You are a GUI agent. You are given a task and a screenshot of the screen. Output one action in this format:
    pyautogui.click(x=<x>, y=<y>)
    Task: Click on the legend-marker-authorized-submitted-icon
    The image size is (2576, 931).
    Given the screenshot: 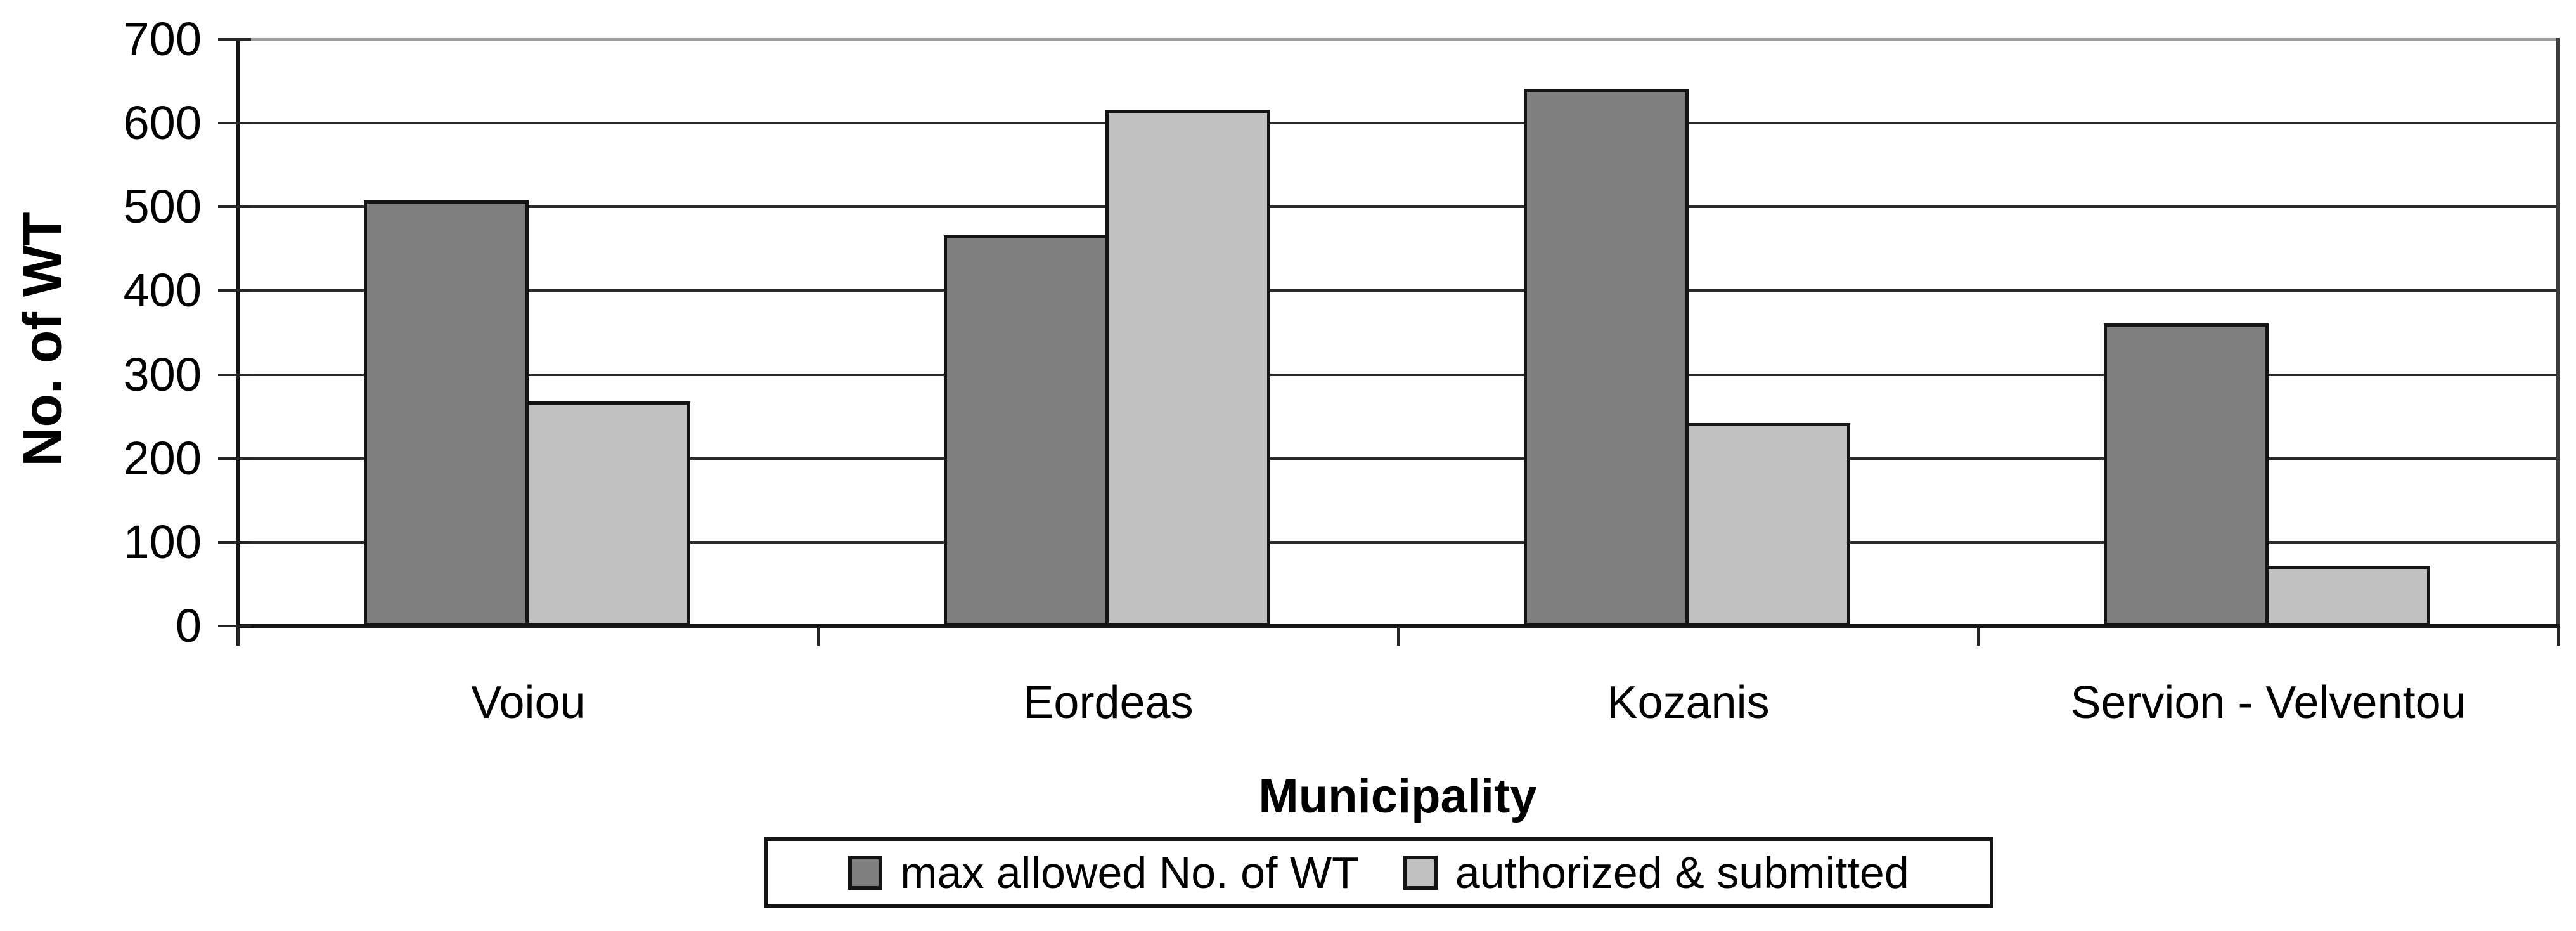 What is the action you would take?
    pyautogui.click(x=1420, y=873)
    